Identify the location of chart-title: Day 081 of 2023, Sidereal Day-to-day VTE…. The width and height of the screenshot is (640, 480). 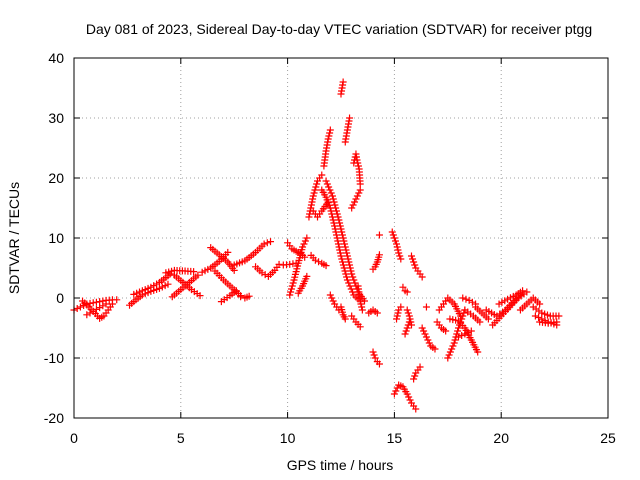
(339, 29).